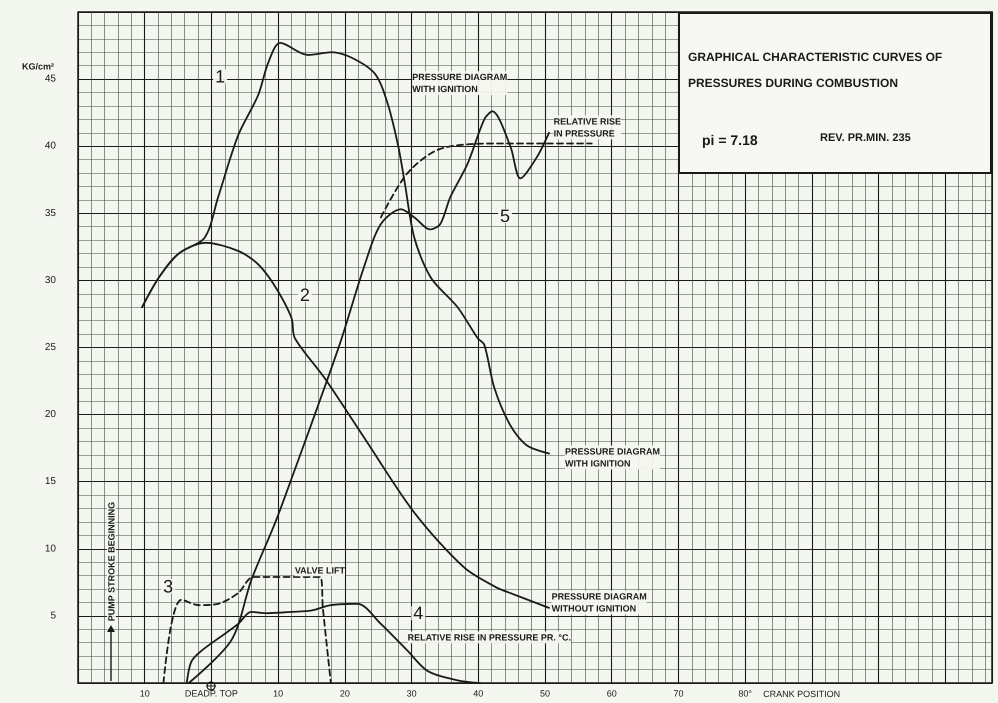  Describe the element at coordinates (478, 693) in the screenshot. I see `x-tick-label: 40` at that location.